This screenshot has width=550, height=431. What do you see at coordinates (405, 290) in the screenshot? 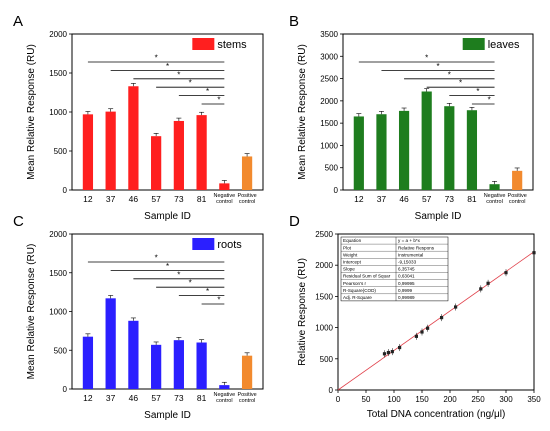
I see `fit-table-value: 0,9999` at bounding box center [405, 290].